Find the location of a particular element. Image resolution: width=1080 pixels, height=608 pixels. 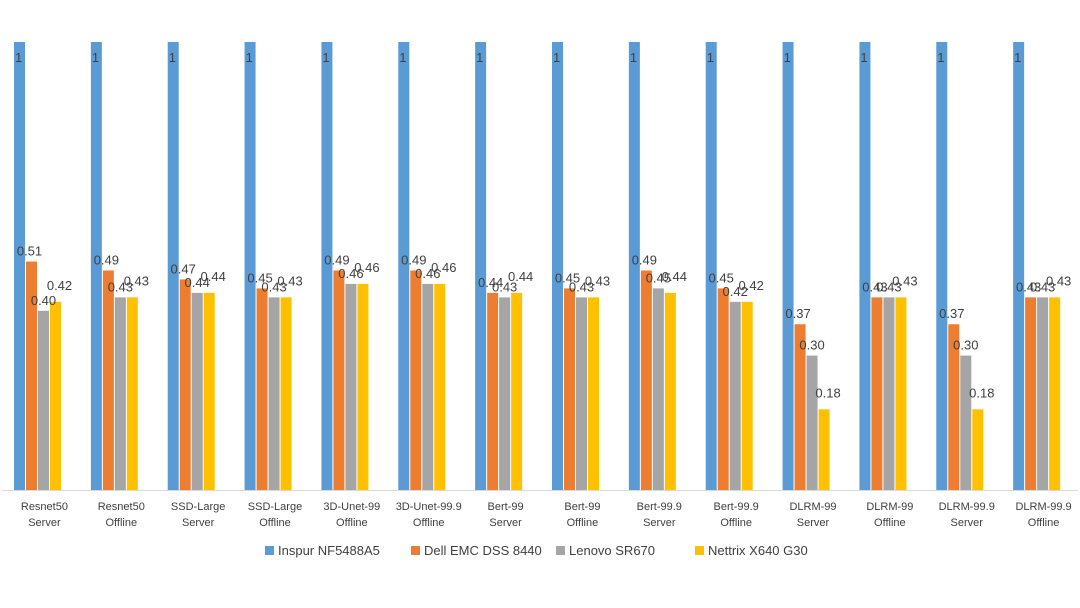

x-tick-label-3-line-1: SSD-Large is located at coordinates (198, 507).